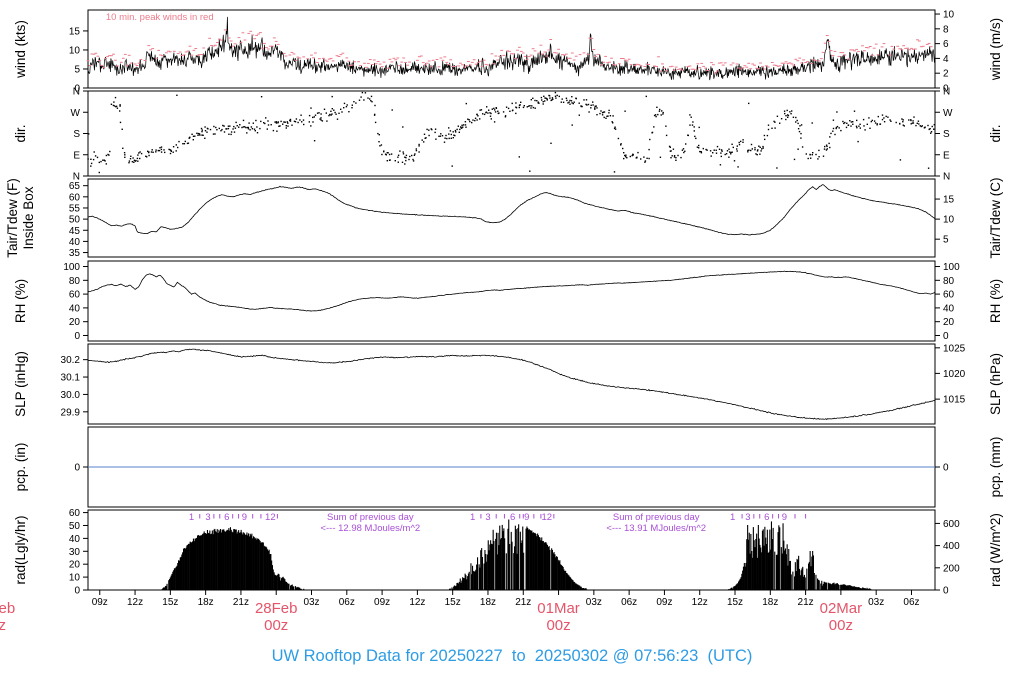 The image size is (1024, 700). Describe the element at coordinates (382, 602) in the screenshot. I see `x-tick-label: 09z` at that location.